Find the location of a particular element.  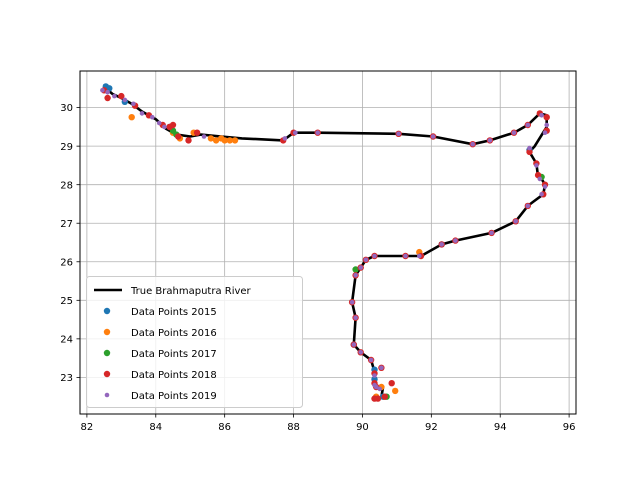

x-tick-label: 90 is located at coordinates (362, 427).